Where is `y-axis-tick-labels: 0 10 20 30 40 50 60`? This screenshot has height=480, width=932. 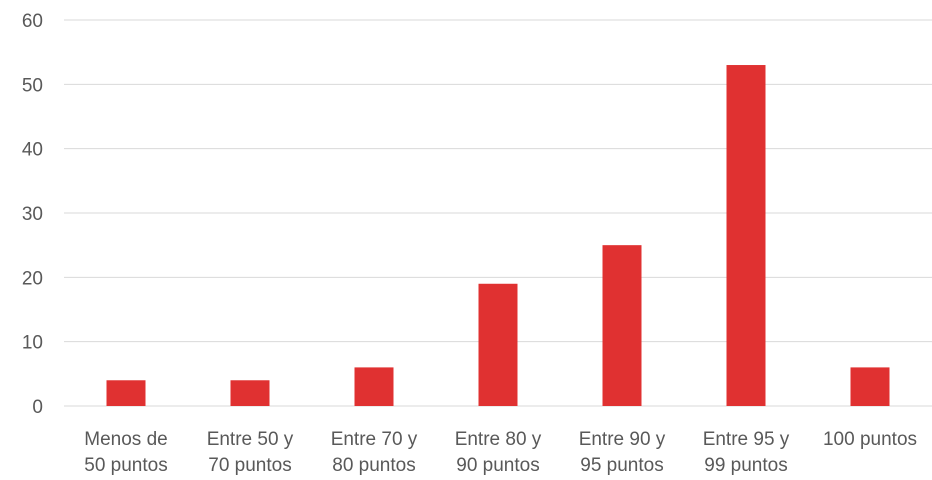
y-axis-tick-labels: 0 10 20 30 40 50 60 is located at coordinates (32, 214).